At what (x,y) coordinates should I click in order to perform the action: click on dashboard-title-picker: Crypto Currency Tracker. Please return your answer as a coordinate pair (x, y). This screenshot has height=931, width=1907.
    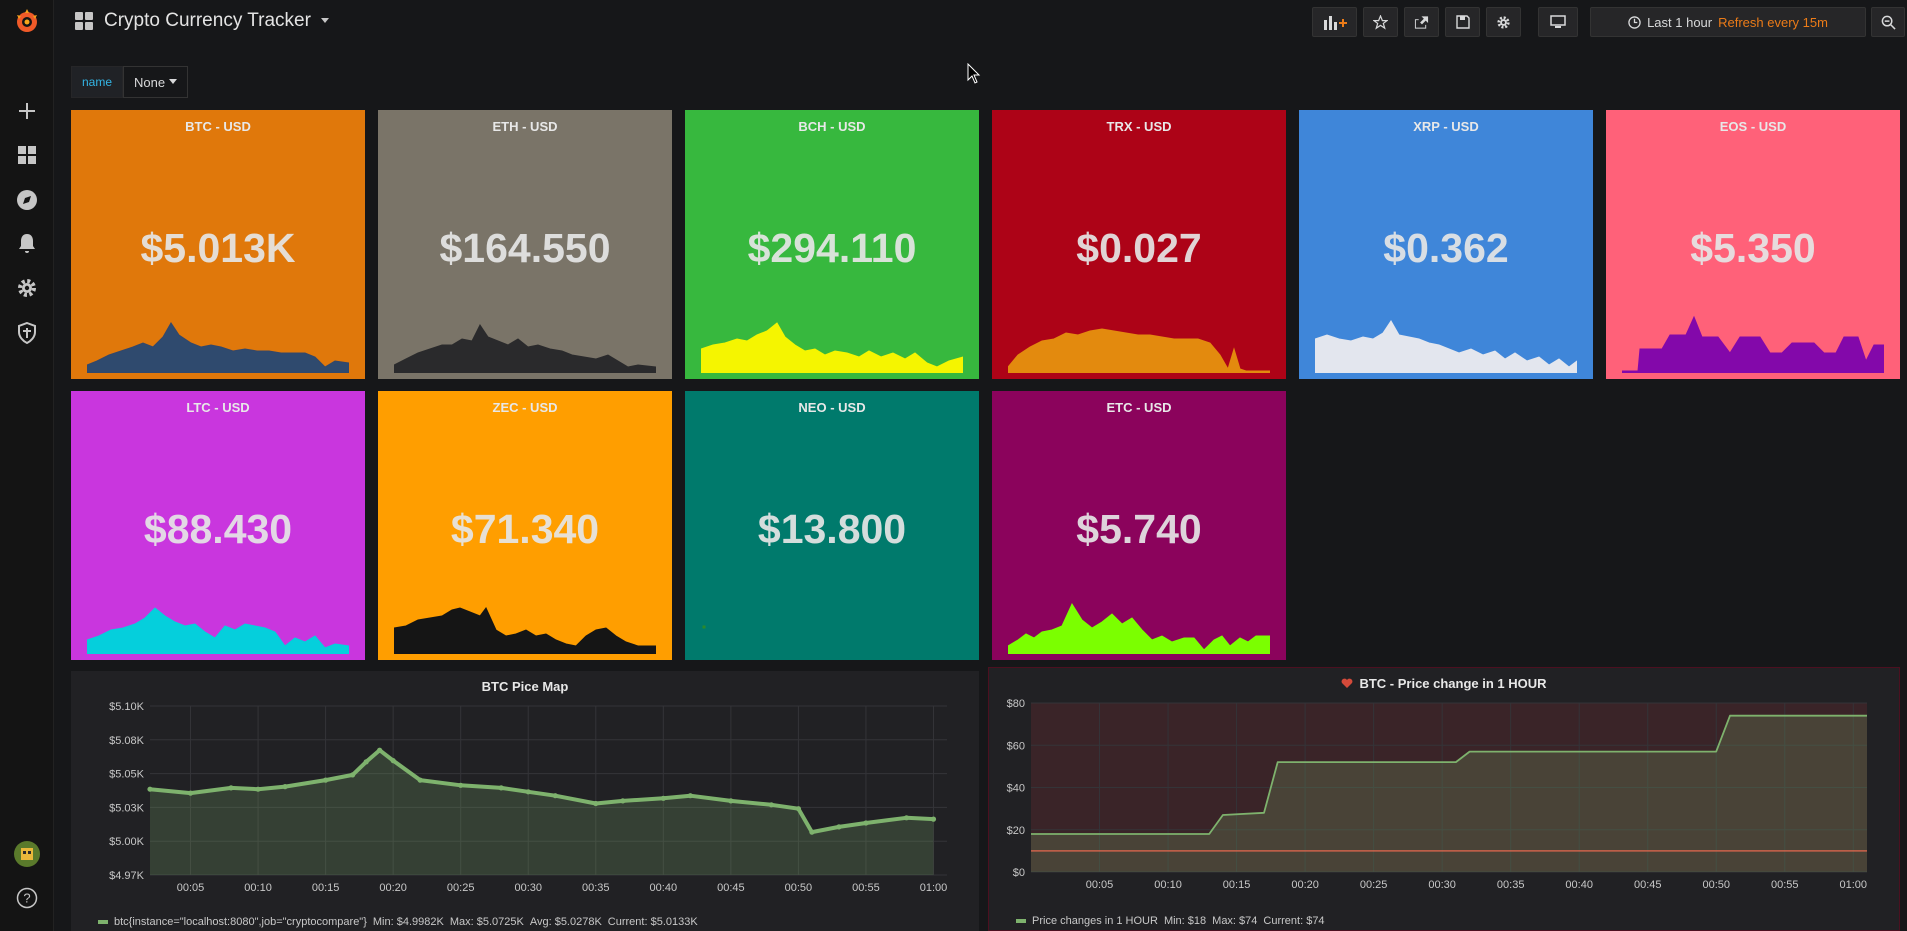
    Looking at the image, I should click on (201, 21).